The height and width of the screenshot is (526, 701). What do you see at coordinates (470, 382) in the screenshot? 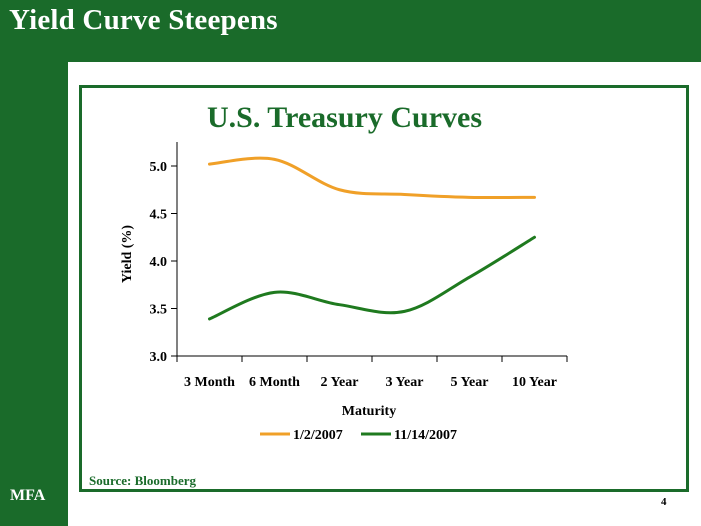
I see `x-tick-label: 5 Year` at bounding box center [470, 382].